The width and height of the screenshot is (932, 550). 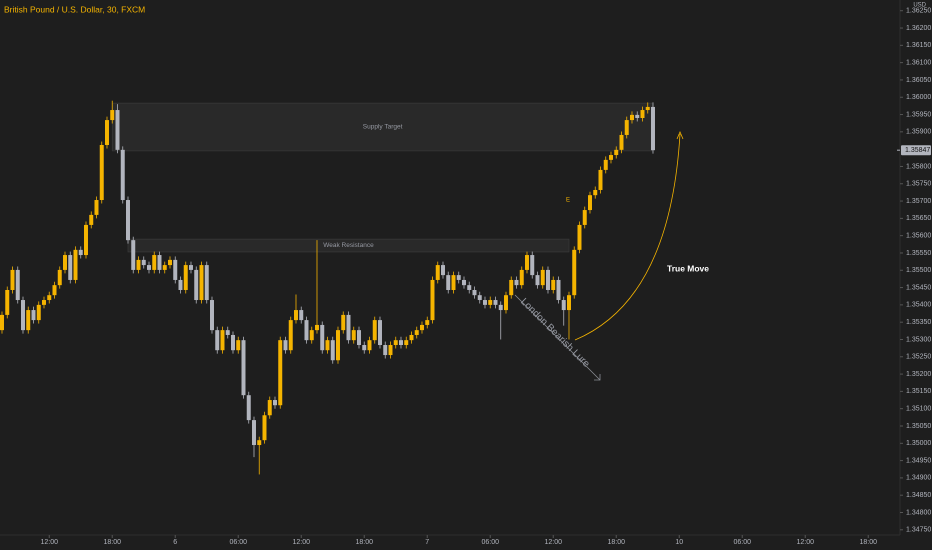 I want to click on y-tick-label: 1.36200, so click(x=918, y=28).